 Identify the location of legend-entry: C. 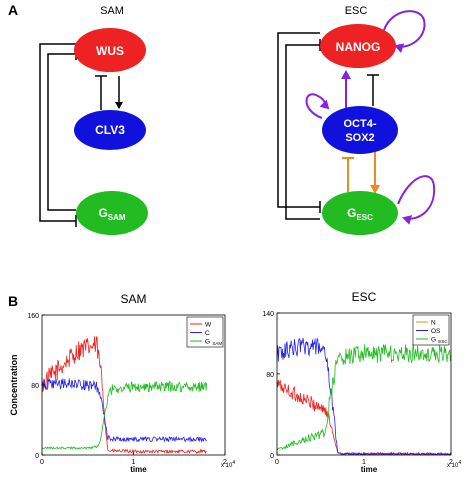
(207, 333).